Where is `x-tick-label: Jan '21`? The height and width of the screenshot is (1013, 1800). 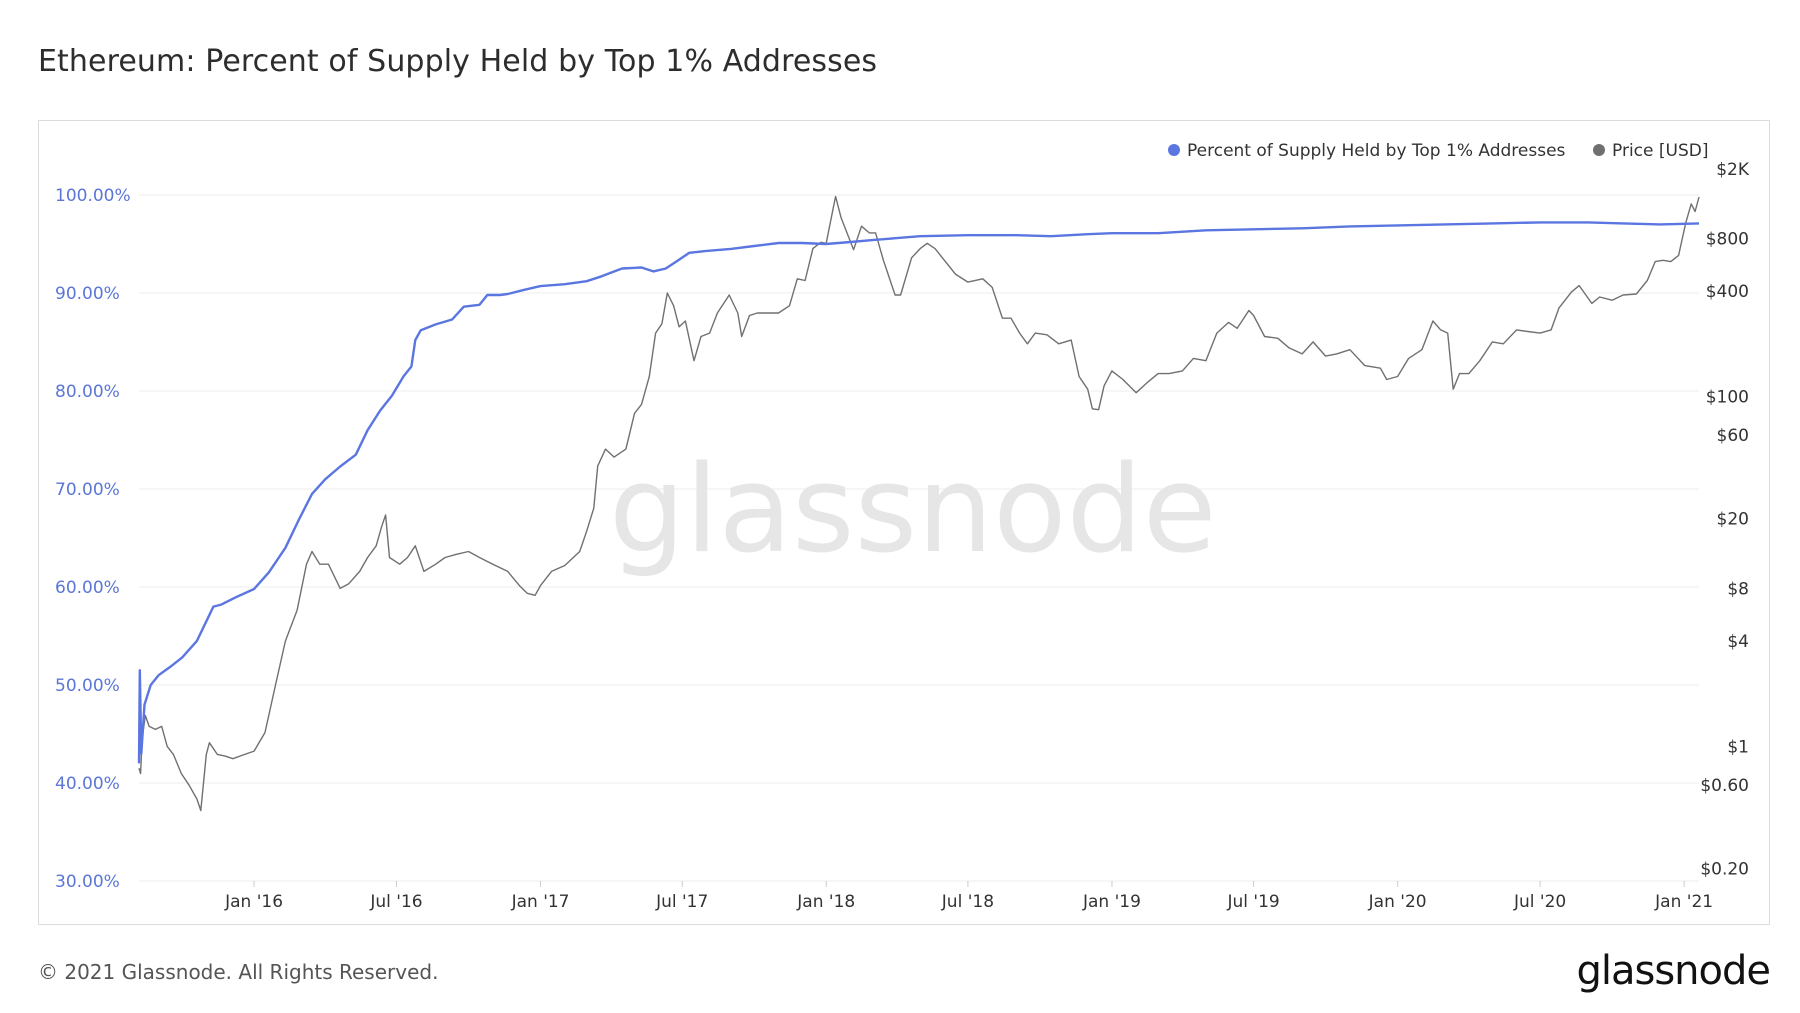 x-tick-label: Jan '21 is located at coordinates (1683, 902).